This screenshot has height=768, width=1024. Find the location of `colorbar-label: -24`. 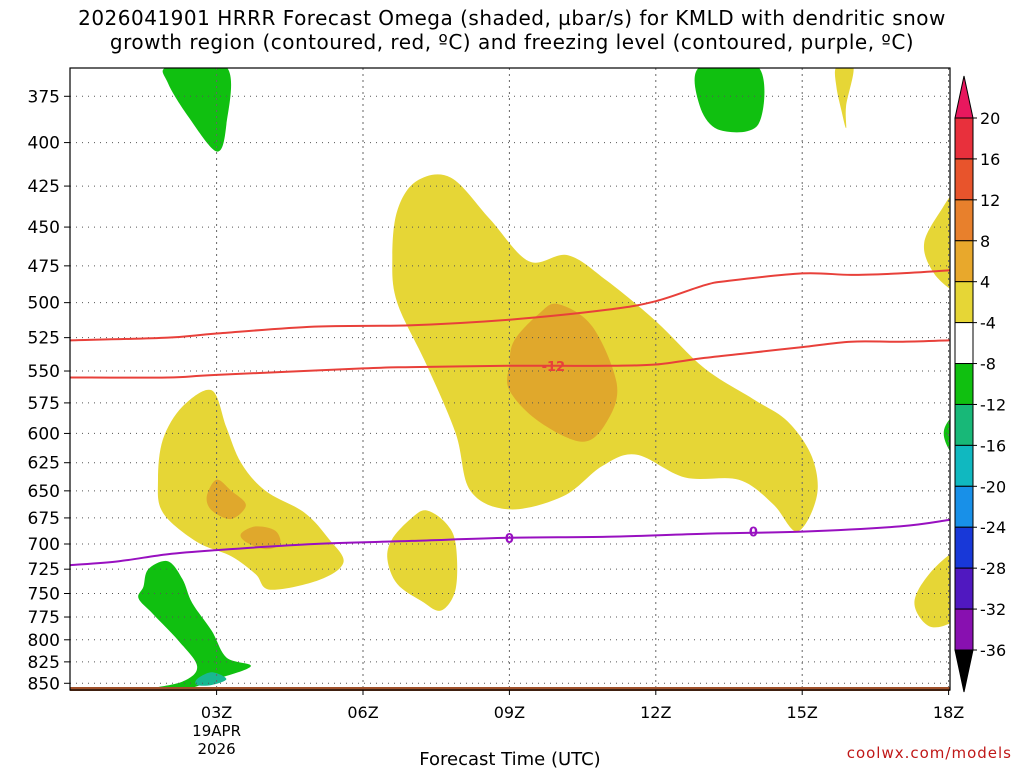

colorbar-label: -24 is located at coordinates (993, 527).